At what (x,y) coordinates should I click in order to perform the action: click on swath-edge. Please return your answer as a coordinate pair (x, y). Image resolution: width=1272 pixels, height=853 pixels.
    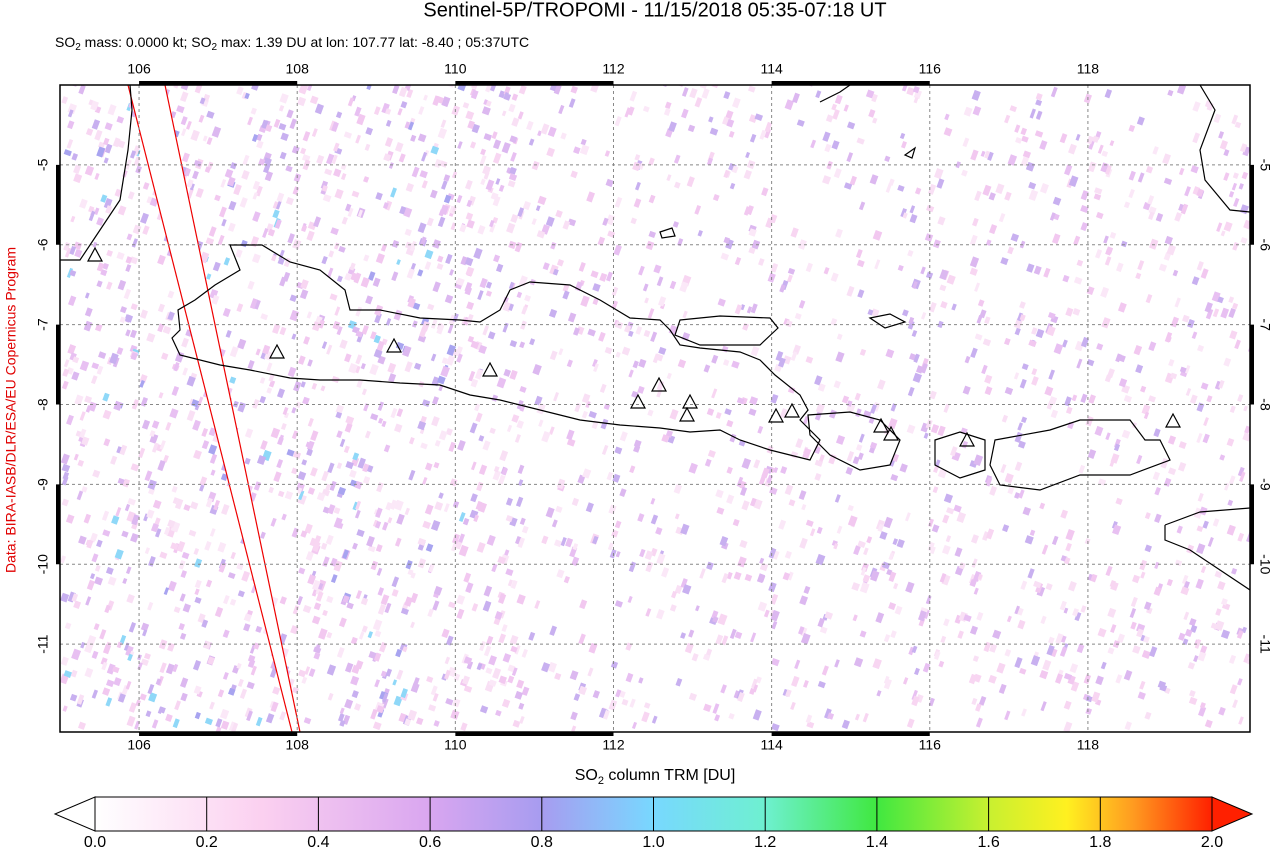
    Looking at the image, I should click on (214, 408).